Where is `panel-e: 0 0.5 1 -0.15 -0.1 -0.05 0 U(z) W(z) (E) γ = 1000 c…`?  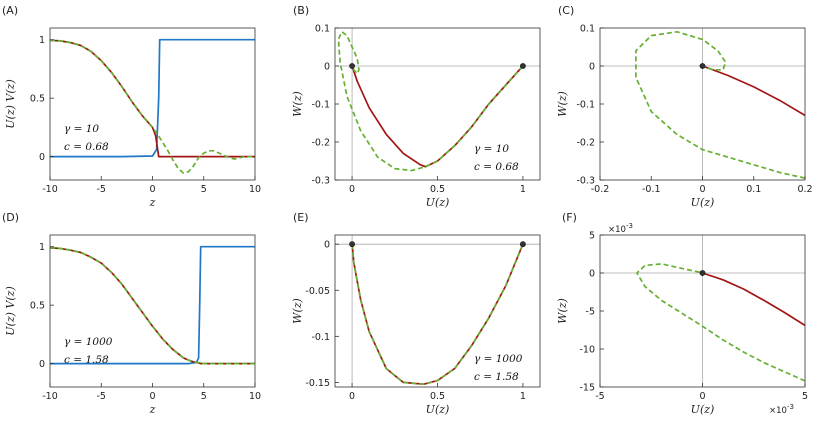
panel-e: 0 0.5 1 -0.15 -0.1 -0.05 0 U(z) W(z) (E) γ = 1000 c… is located at coordinates (416, 313).